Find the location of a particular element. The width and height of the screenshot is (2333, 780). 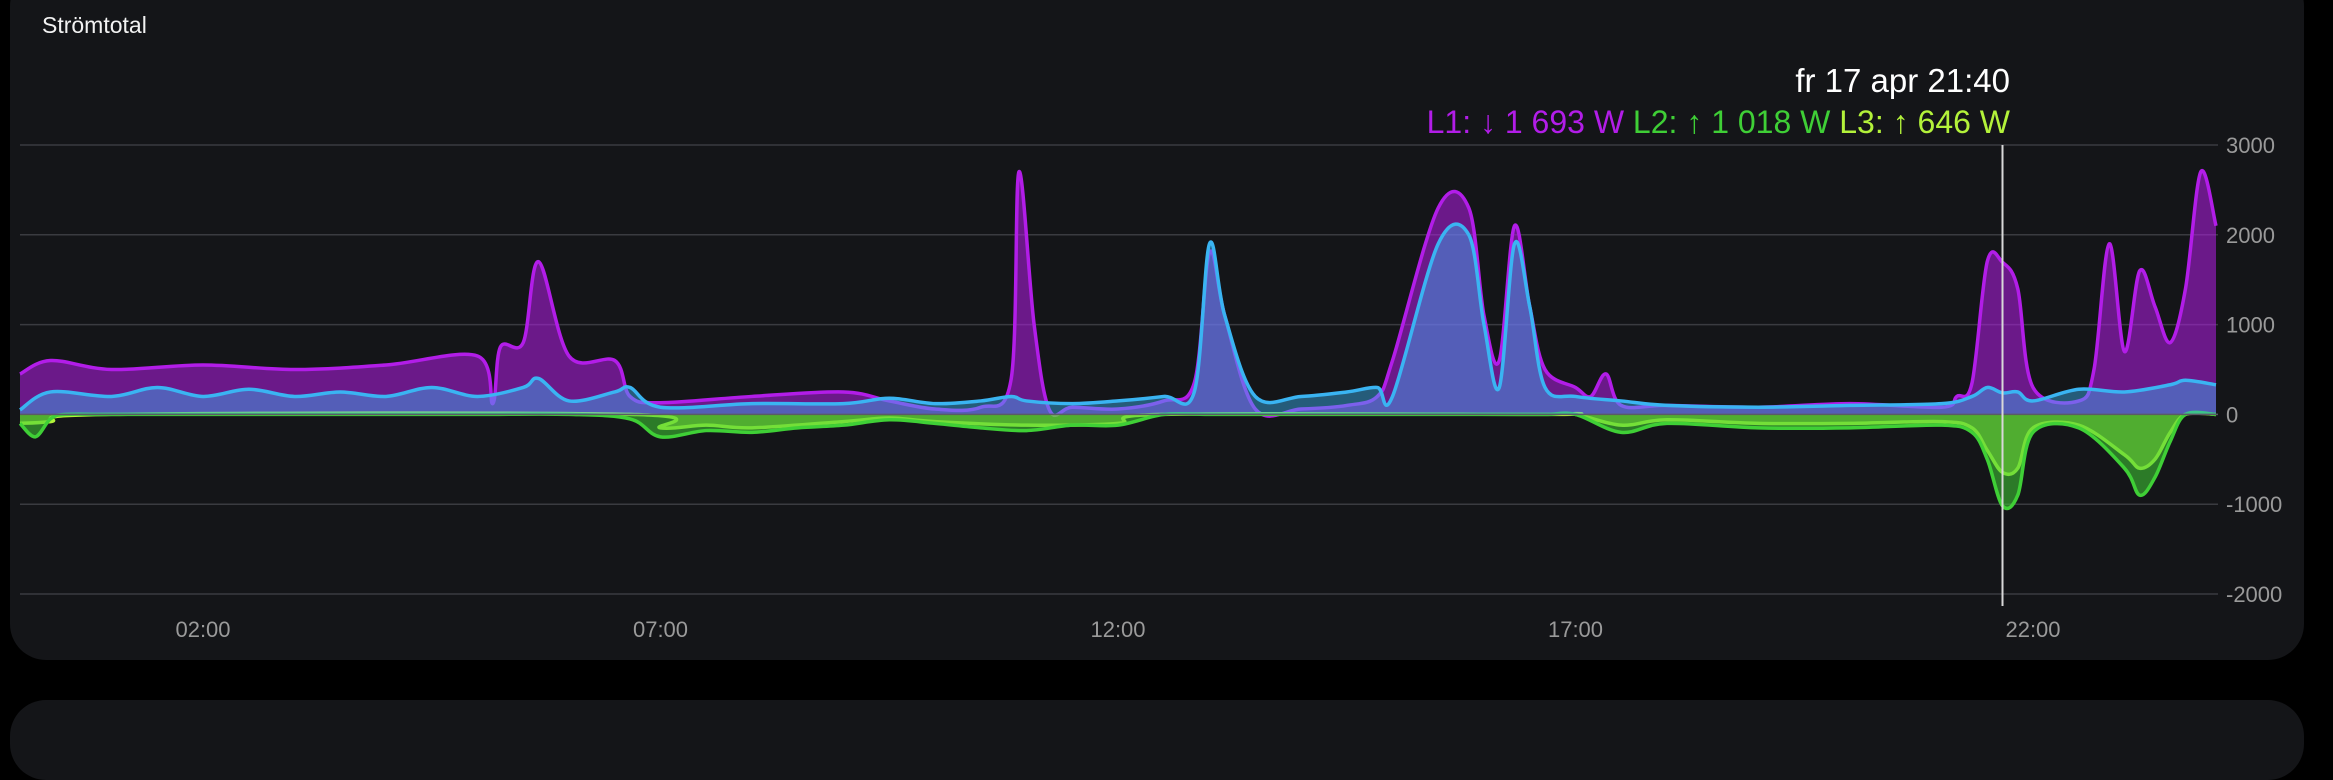

x-tick-label: 22:00 is located at coordinates (2032, 629).